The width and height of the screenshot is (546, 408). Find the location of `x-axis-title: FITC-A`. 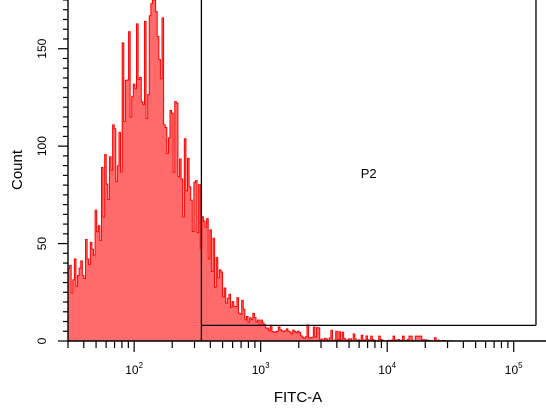

x-axis-title: FITC-A is located at coordinates (298, 397).